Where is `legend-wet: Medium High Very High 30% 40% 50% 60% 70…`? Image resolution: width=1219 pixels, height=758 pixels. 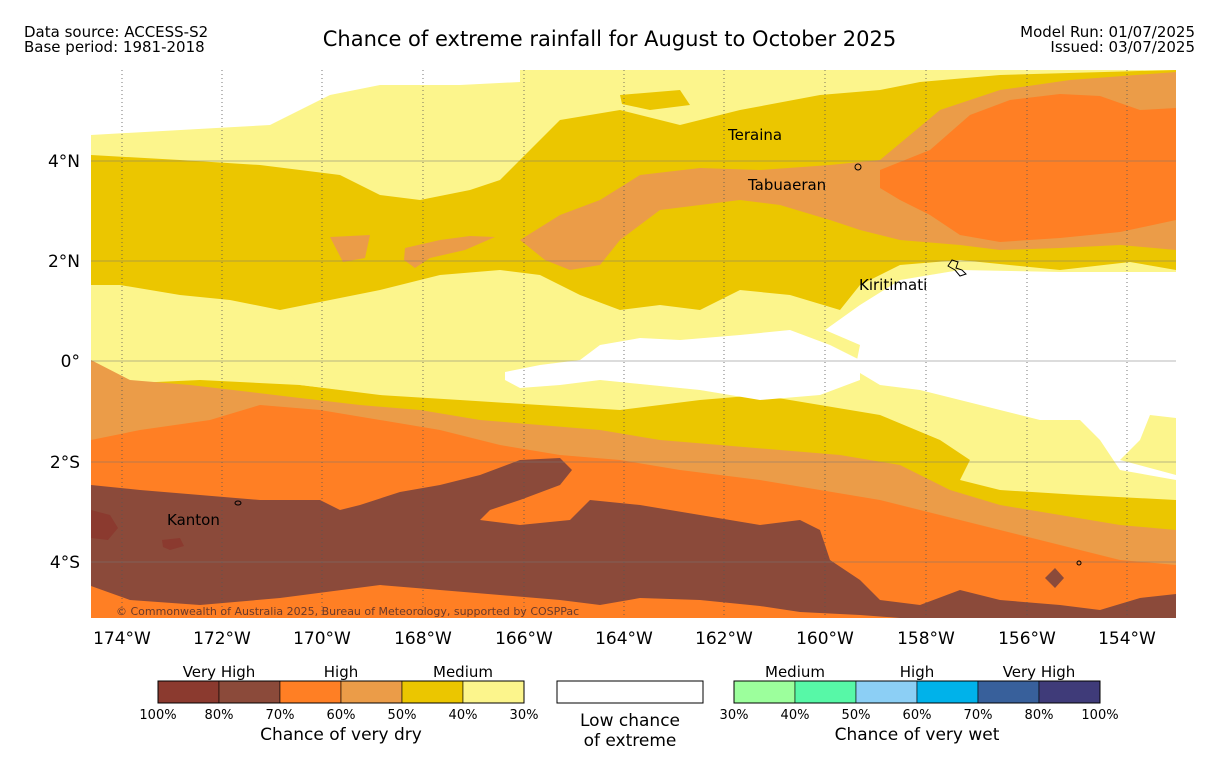 legend-wet: Medium High Very High 30% 40% 50% 60% 70… is located at coordinates (919, 704).